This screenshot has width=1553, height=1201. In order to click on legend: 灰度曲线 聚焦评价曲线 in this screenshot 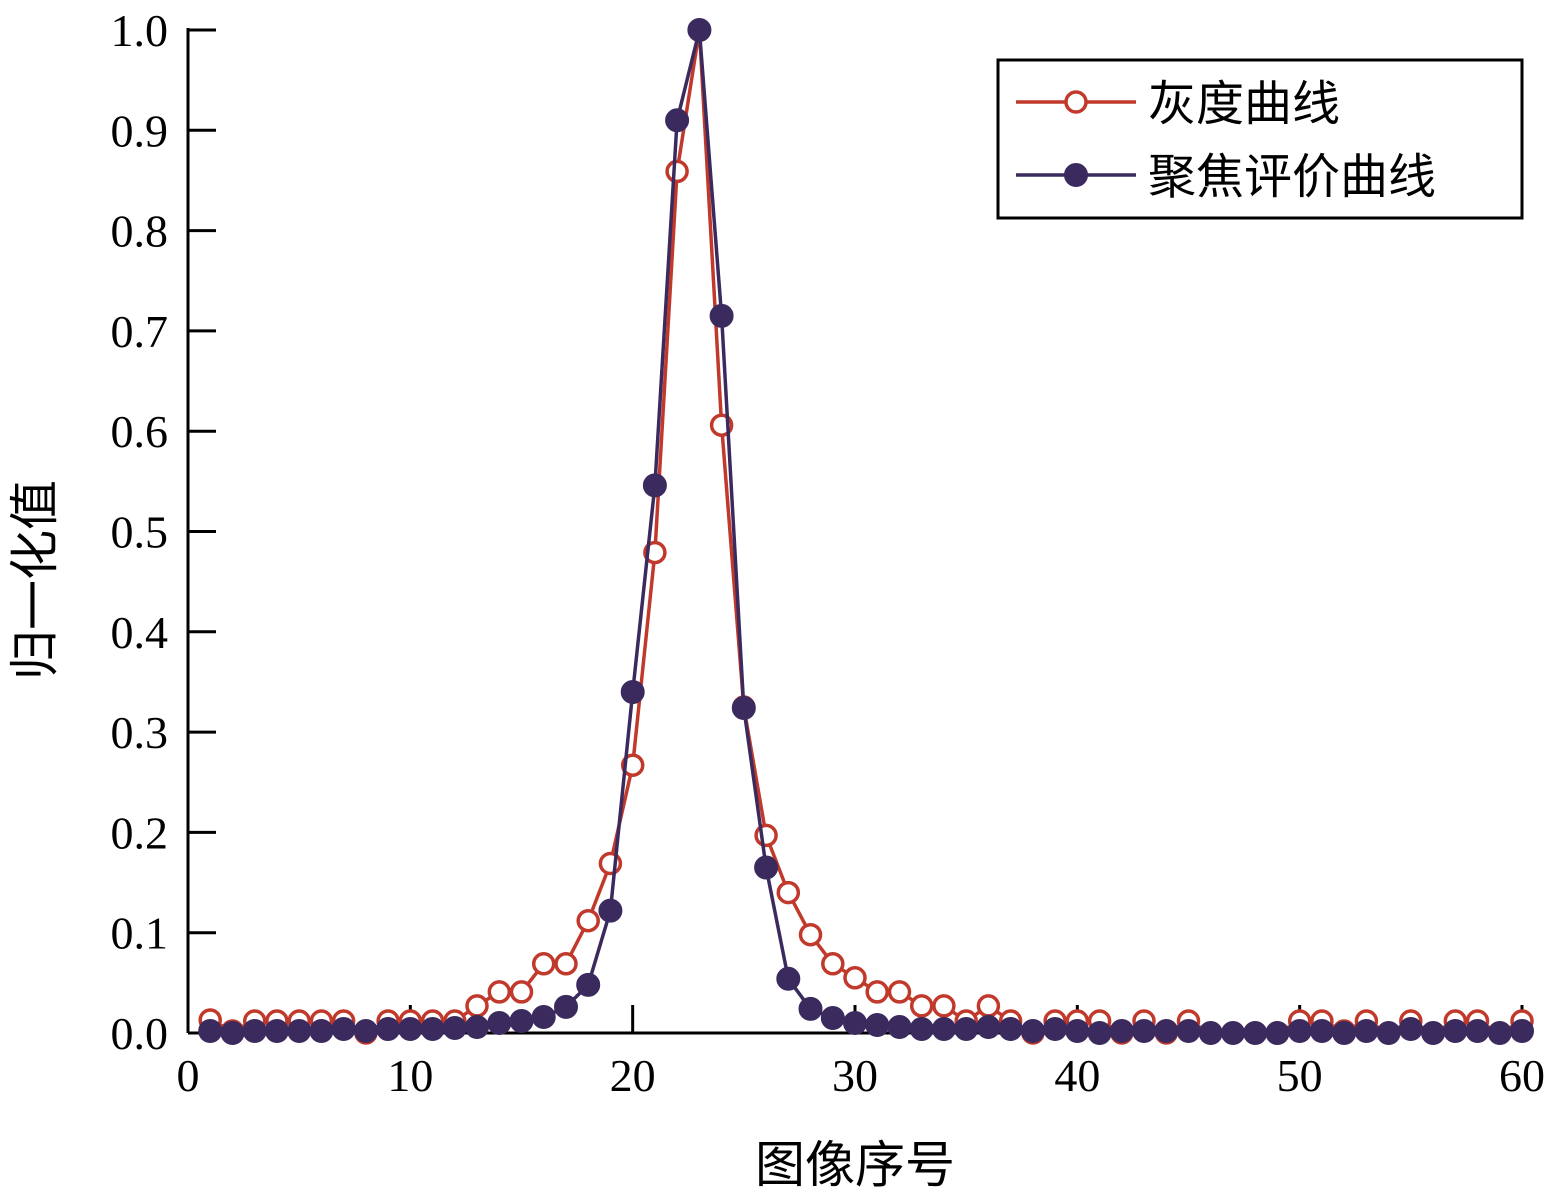, I will do `click(1260, 139)`.